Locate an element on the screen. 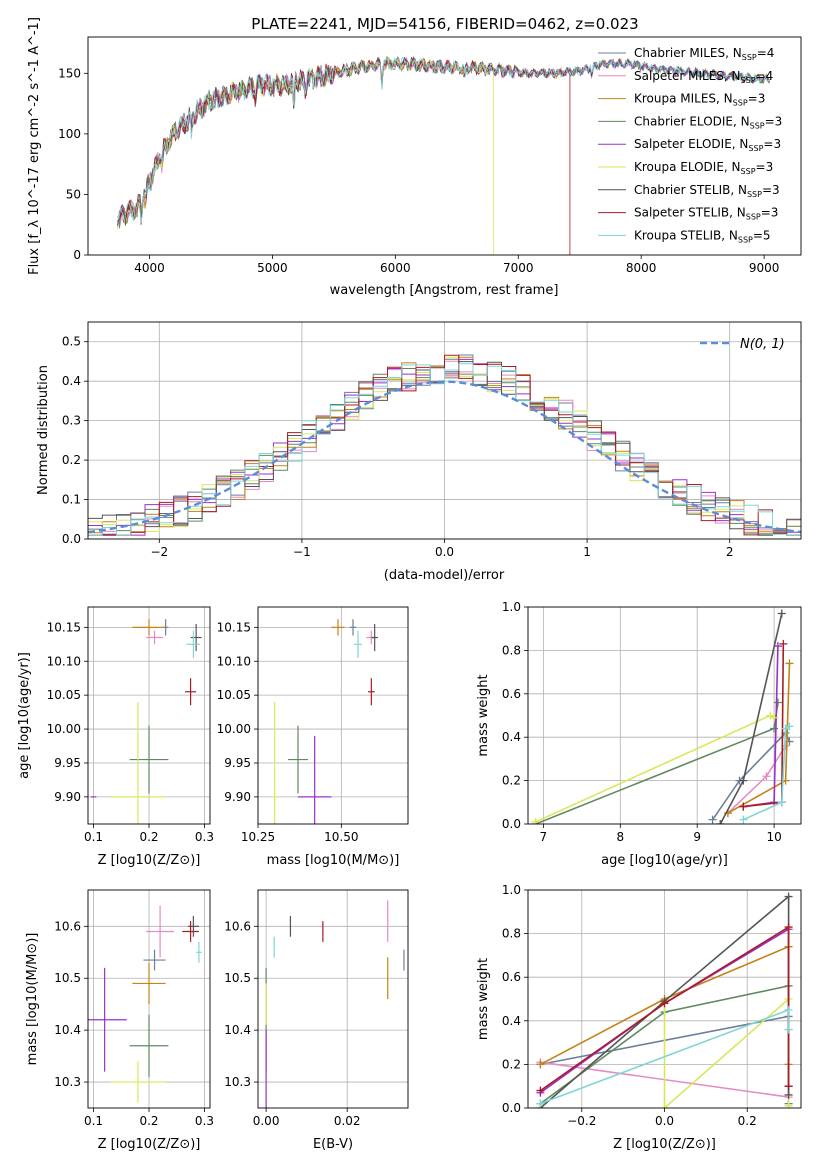  plot-area-weight_vs_age is located at coordinates (664, 715).